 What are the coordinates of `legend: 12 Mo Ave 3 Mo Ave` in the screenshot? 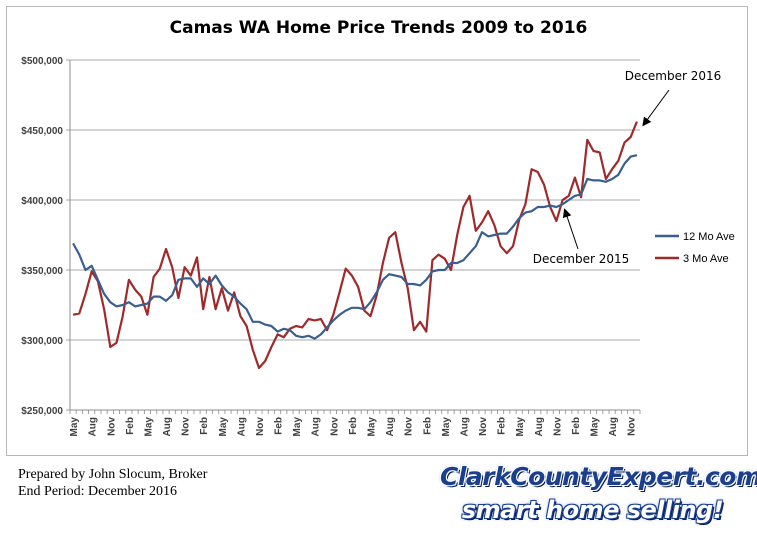 It's located at (695, 248).